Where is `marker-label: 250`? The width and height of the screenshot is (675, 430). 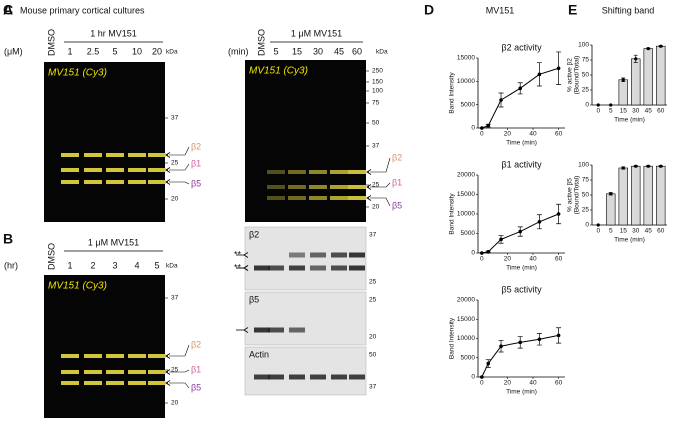 marker-label: 250 is located at coordinates (377, 71).